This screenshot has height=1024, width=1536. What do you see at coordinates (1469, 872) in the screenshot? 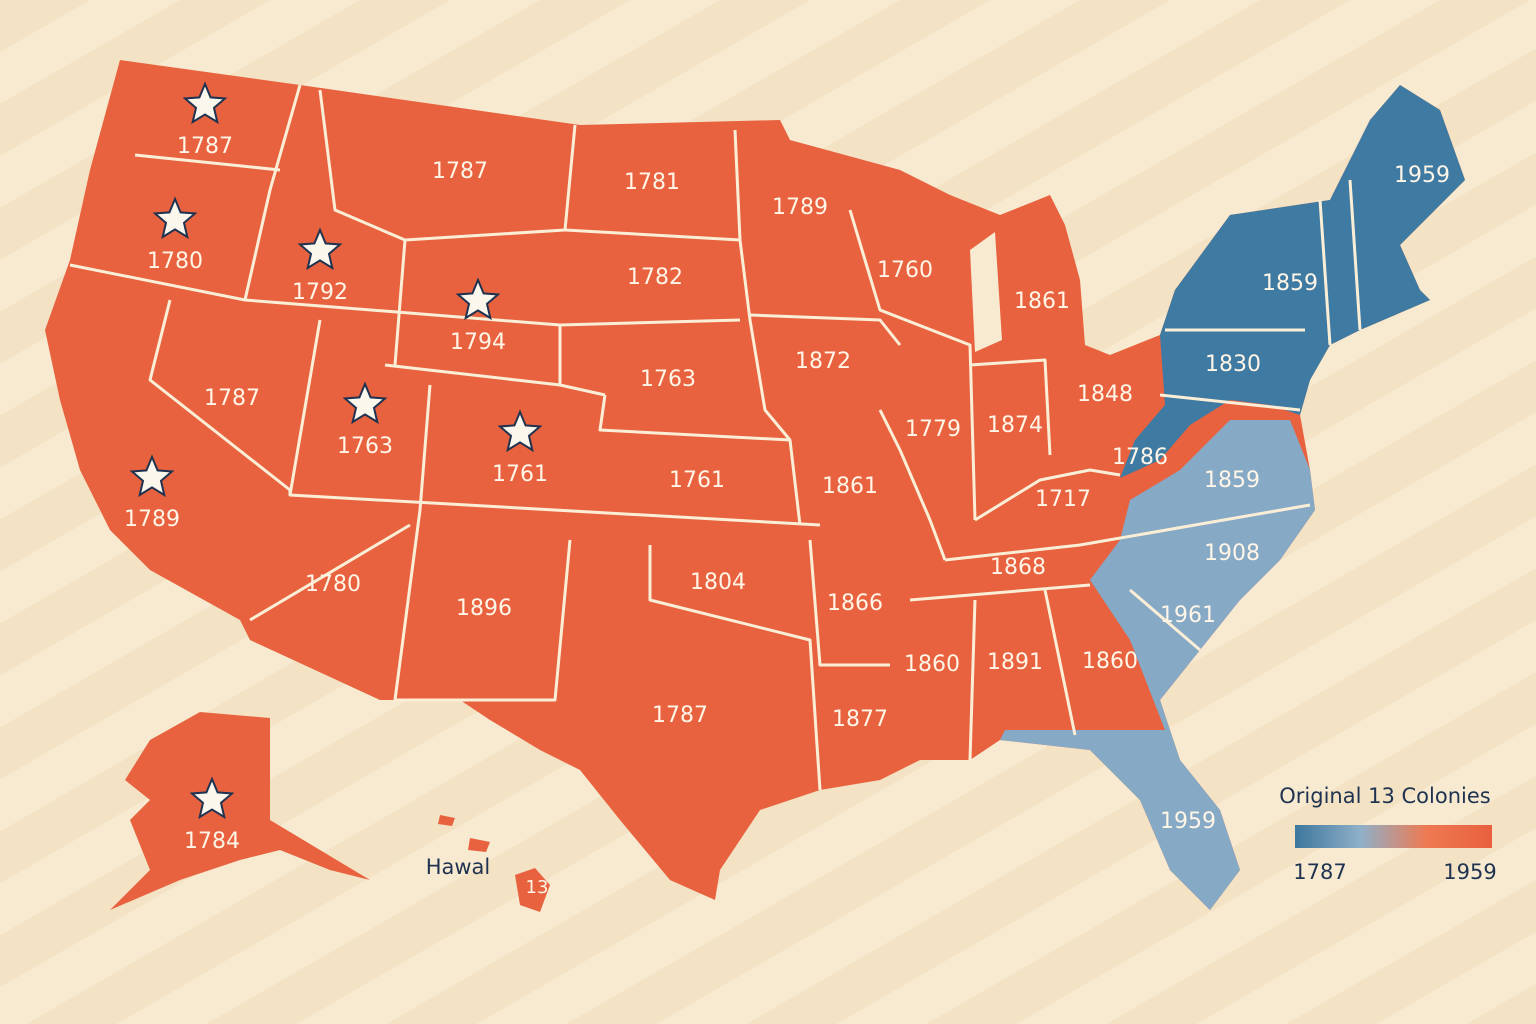
I see `legend-max: 1959` at bounding box center [1469, 872].